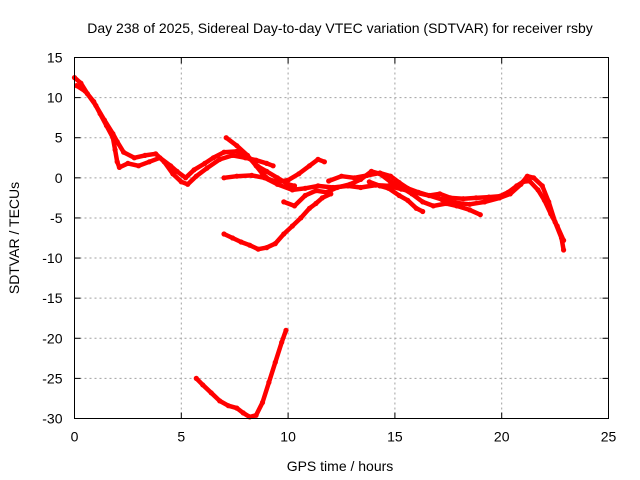 The height and width of the screenshot is (480, 640). Describe the element at coordinates (181, 437) in the screenshot. I see `x-tick-label: 5` at that location.